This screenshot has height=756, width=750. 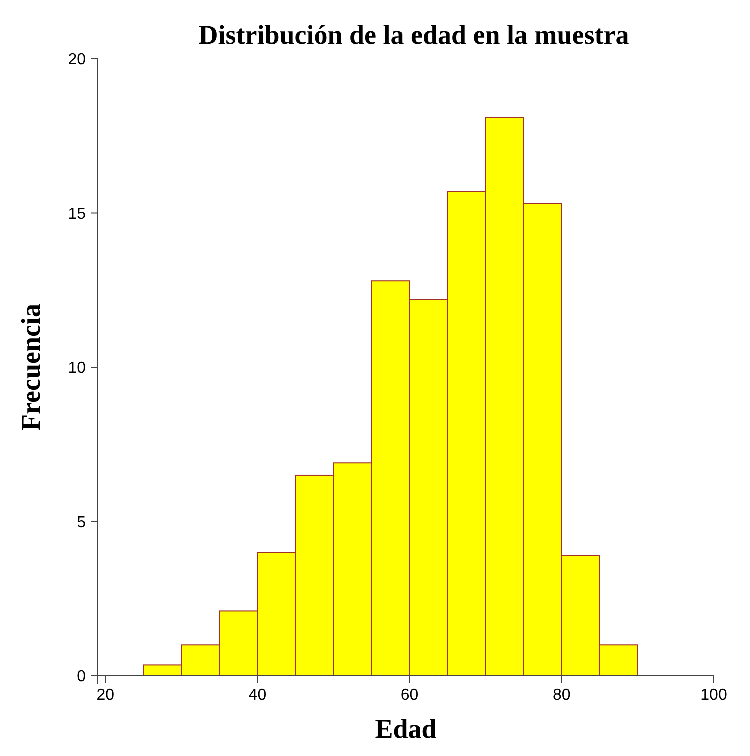 I want to click on x-tick-label: 100, so click(x=714, y=695).